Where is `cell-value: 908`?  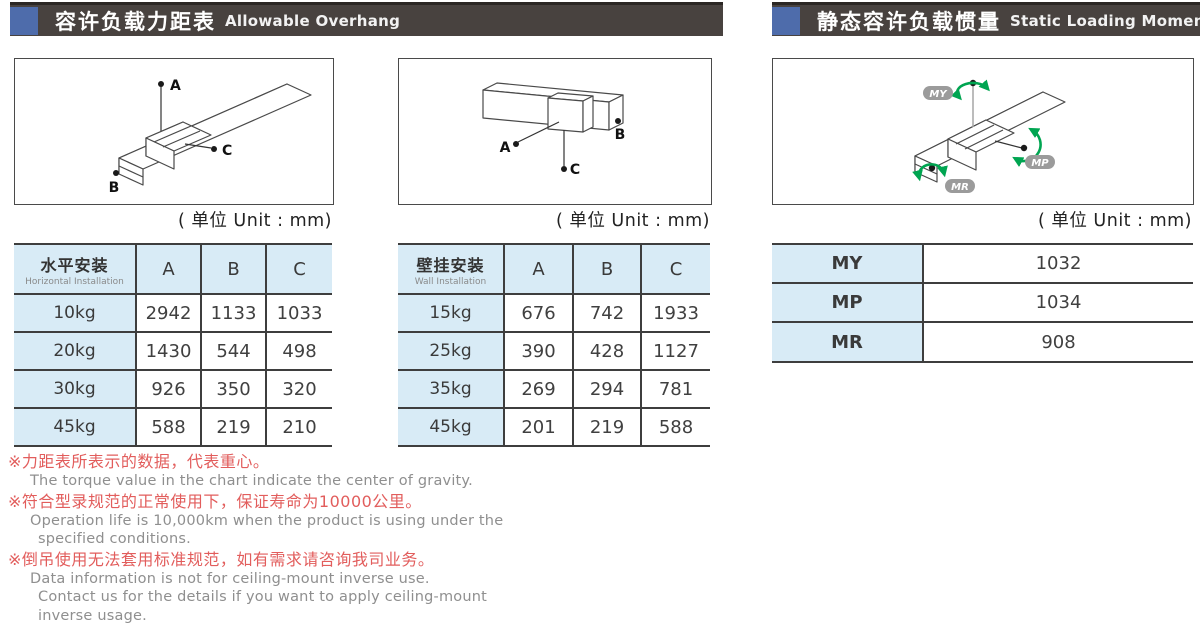 cell-value: 908 is located at coordinates (1057, 343).